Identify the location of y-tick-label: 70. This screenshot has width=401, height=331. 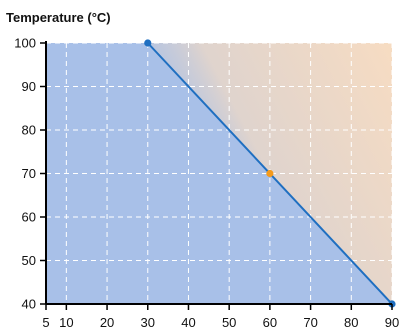
(29, 173).